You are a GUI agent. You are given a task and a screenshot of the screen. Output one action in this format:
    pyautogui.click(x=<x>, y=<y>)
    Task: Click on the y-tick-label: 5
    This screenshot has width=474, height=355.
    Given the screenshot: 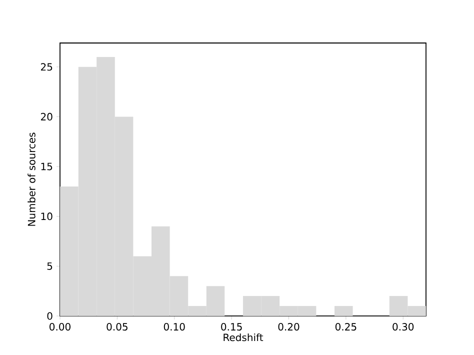 What is the action you would take?
    pyautogui.click(x=49, y=266)
    